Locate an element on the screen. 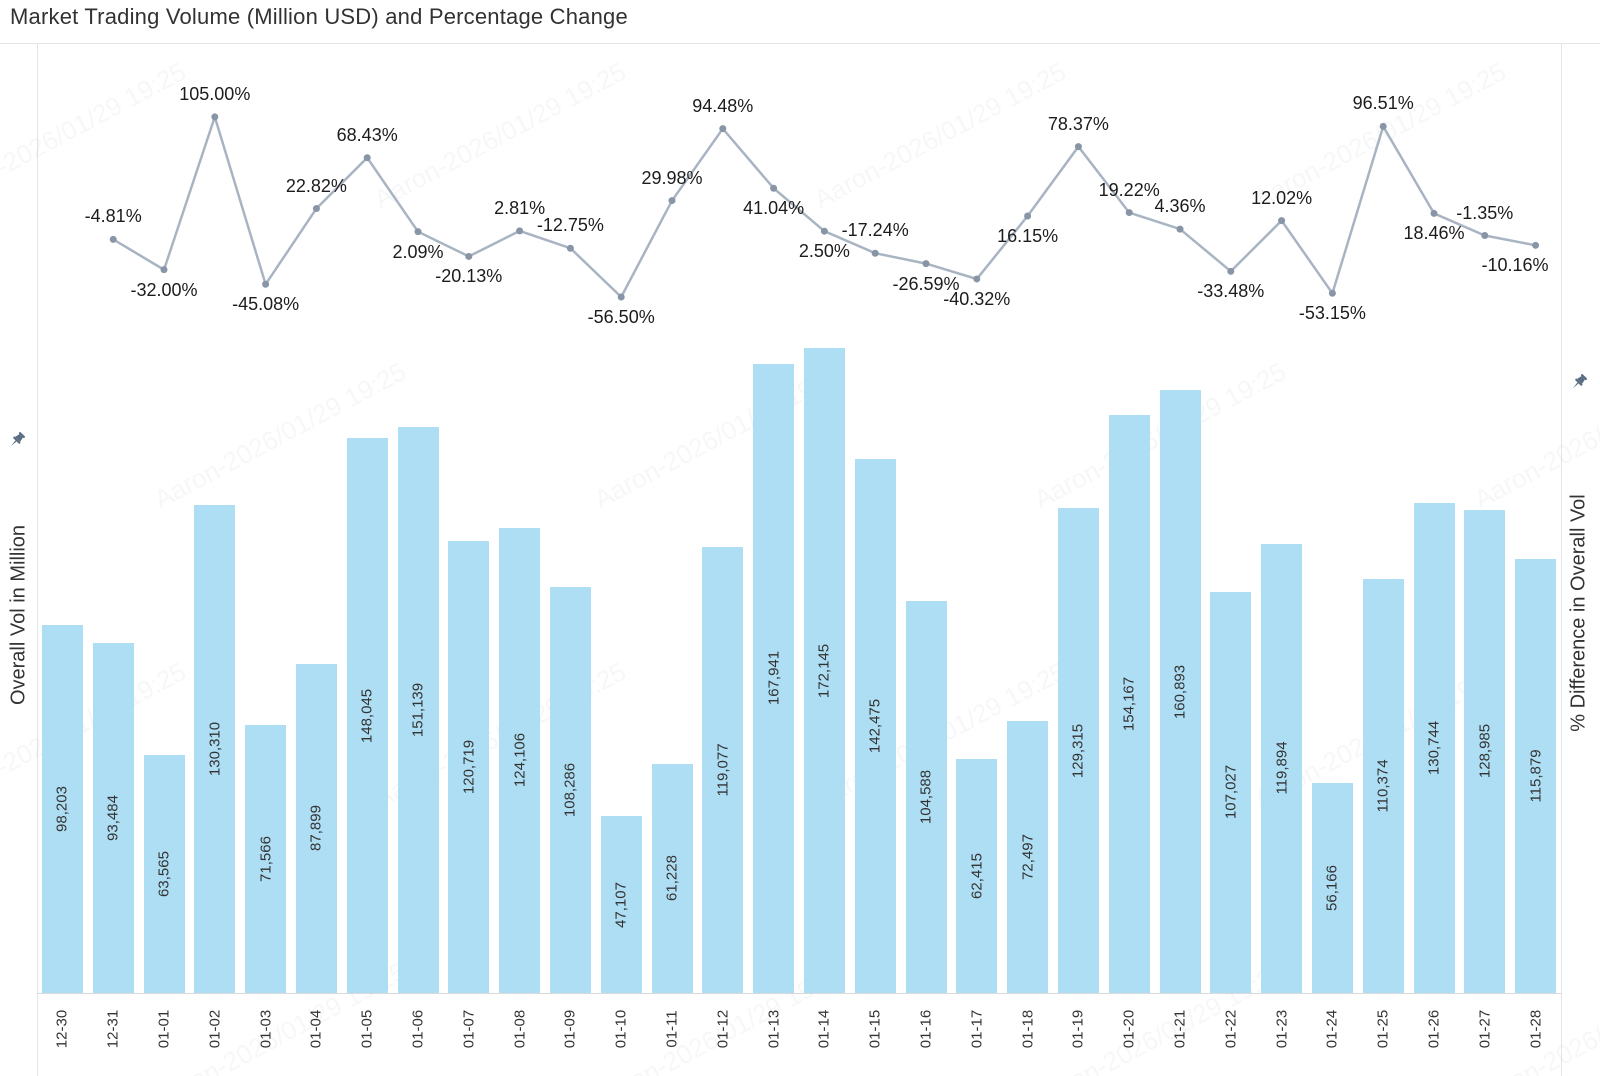 The image size is (1600, 1076). x-axis-tick-label: 01-25 is located at coordinates (1383, 1029).